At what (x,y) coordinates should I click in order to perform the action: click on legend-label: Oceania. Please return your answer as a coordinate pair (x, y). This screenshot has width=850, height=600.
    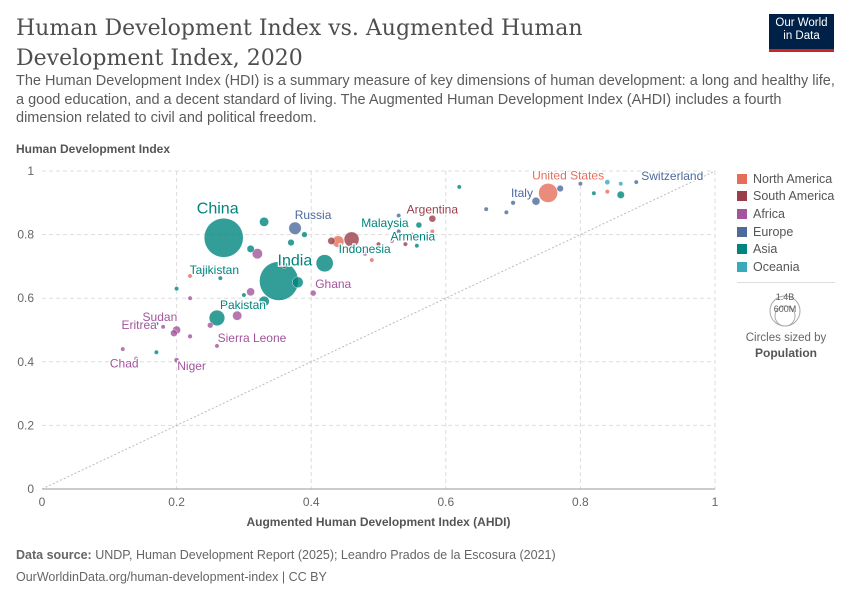
    Looking at the image, I should click on (776, 266).